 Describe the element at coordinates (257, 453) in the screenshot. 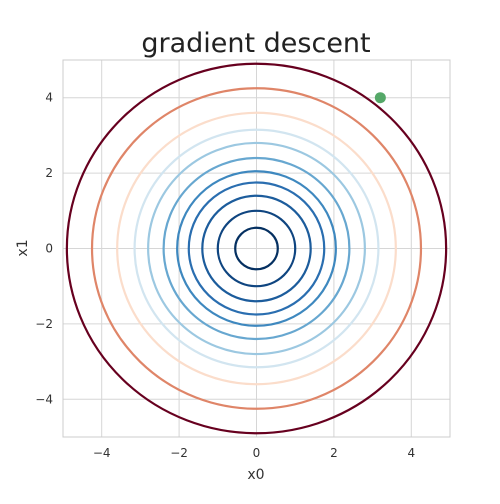

I see `x-tick-label: 0` at that location.